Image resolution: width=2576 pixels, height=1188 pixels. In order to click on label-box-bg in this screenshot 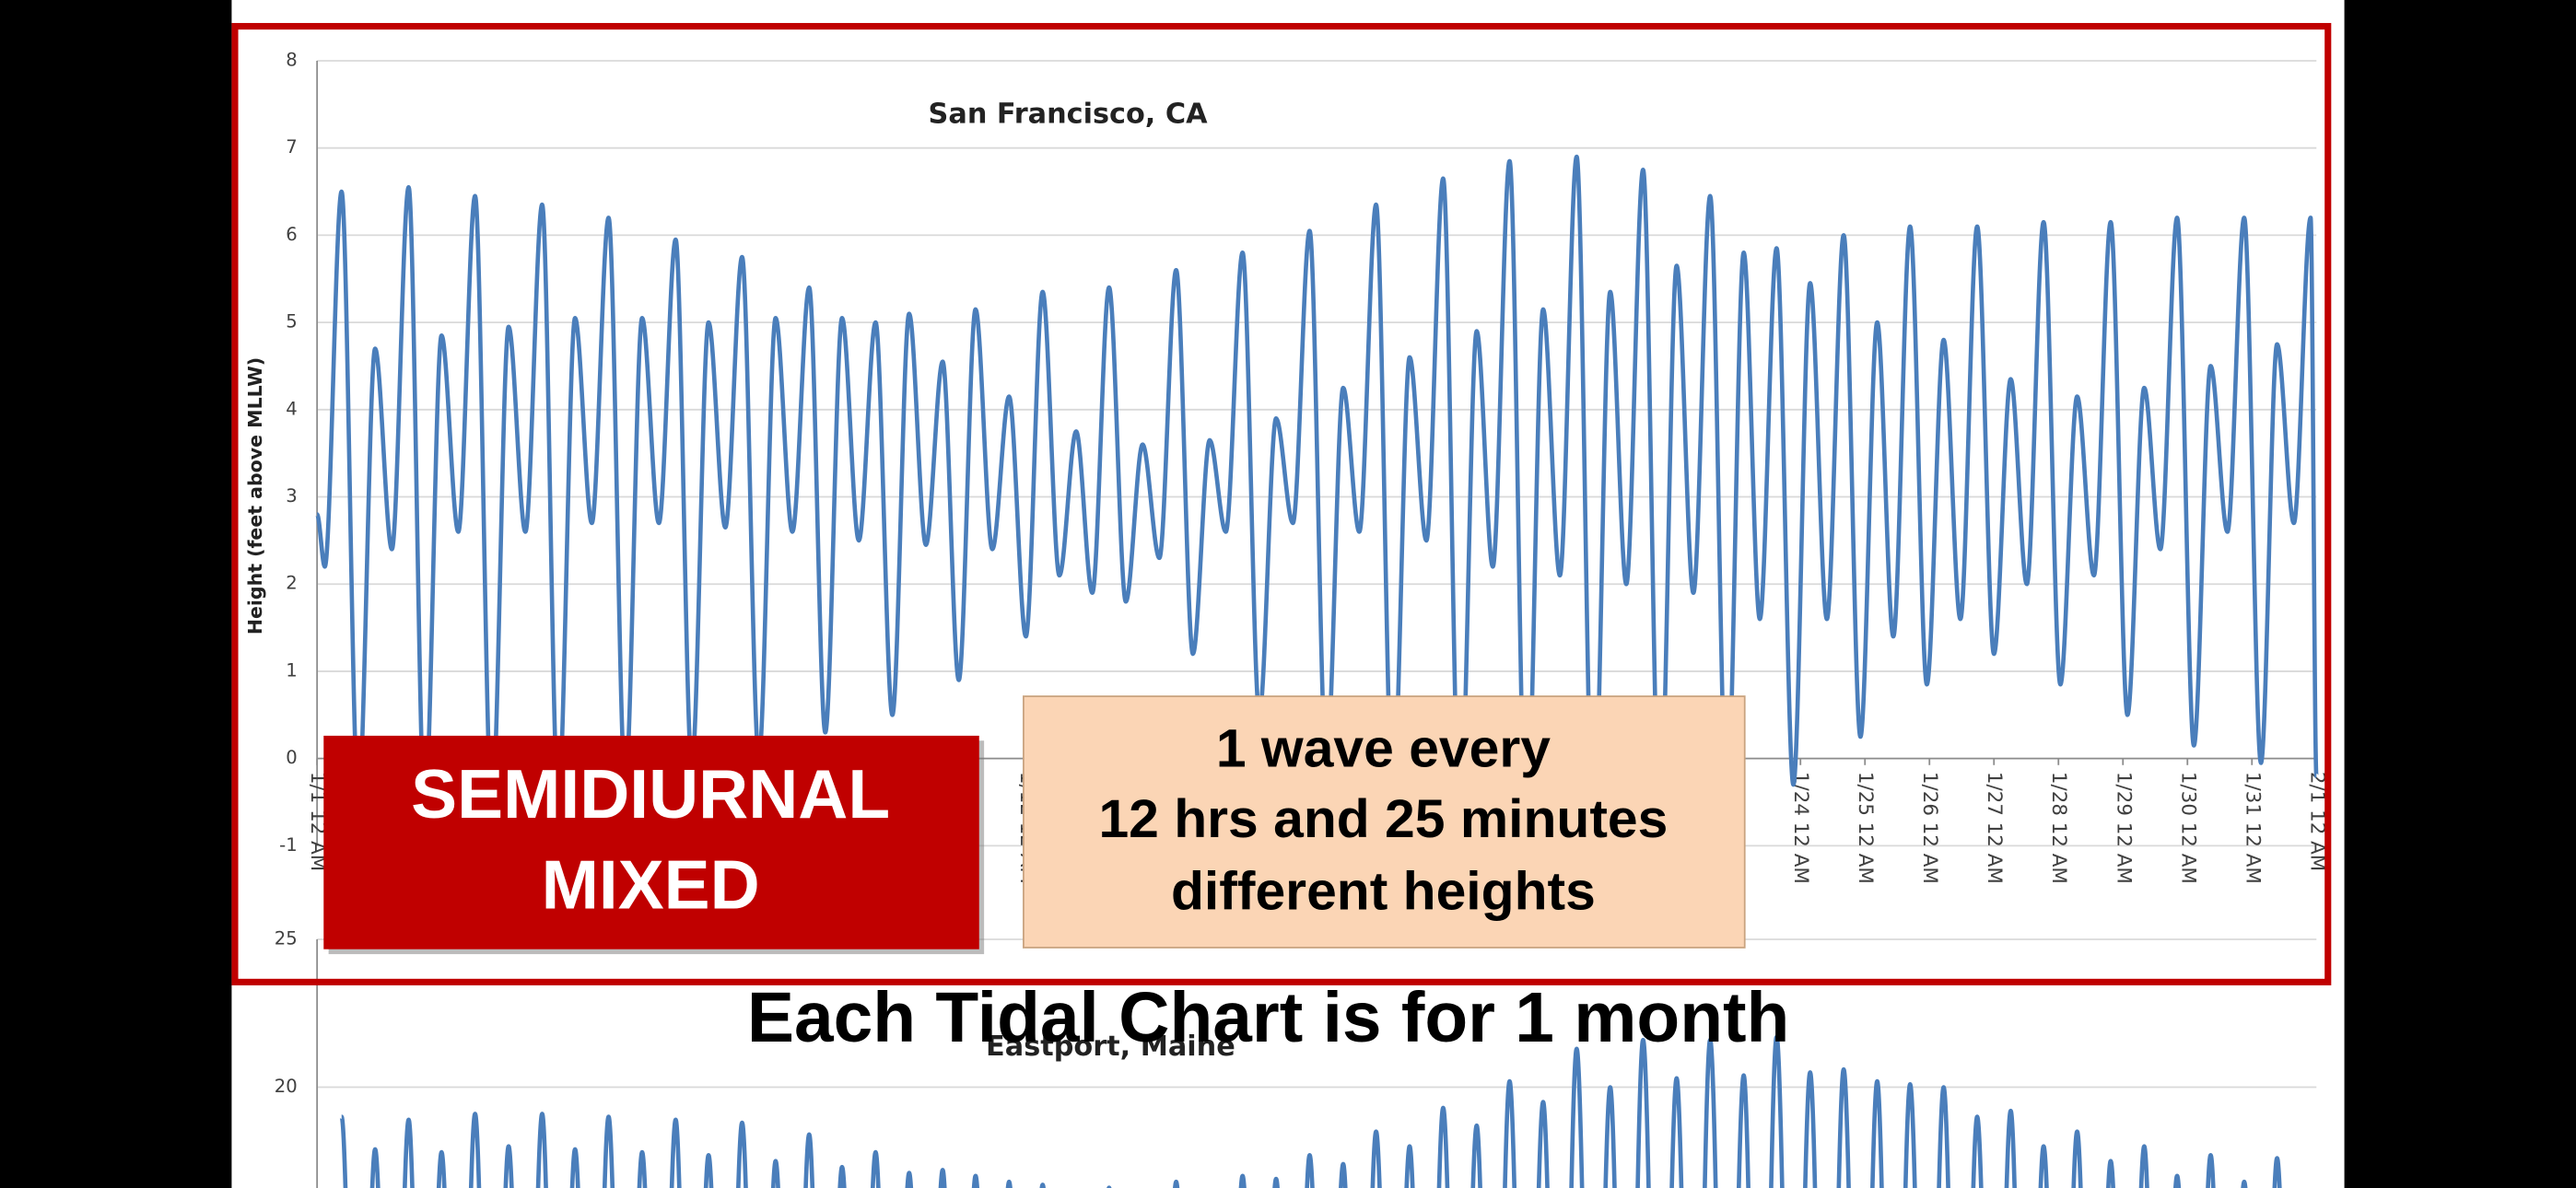, I will do `click(651, 842)`.